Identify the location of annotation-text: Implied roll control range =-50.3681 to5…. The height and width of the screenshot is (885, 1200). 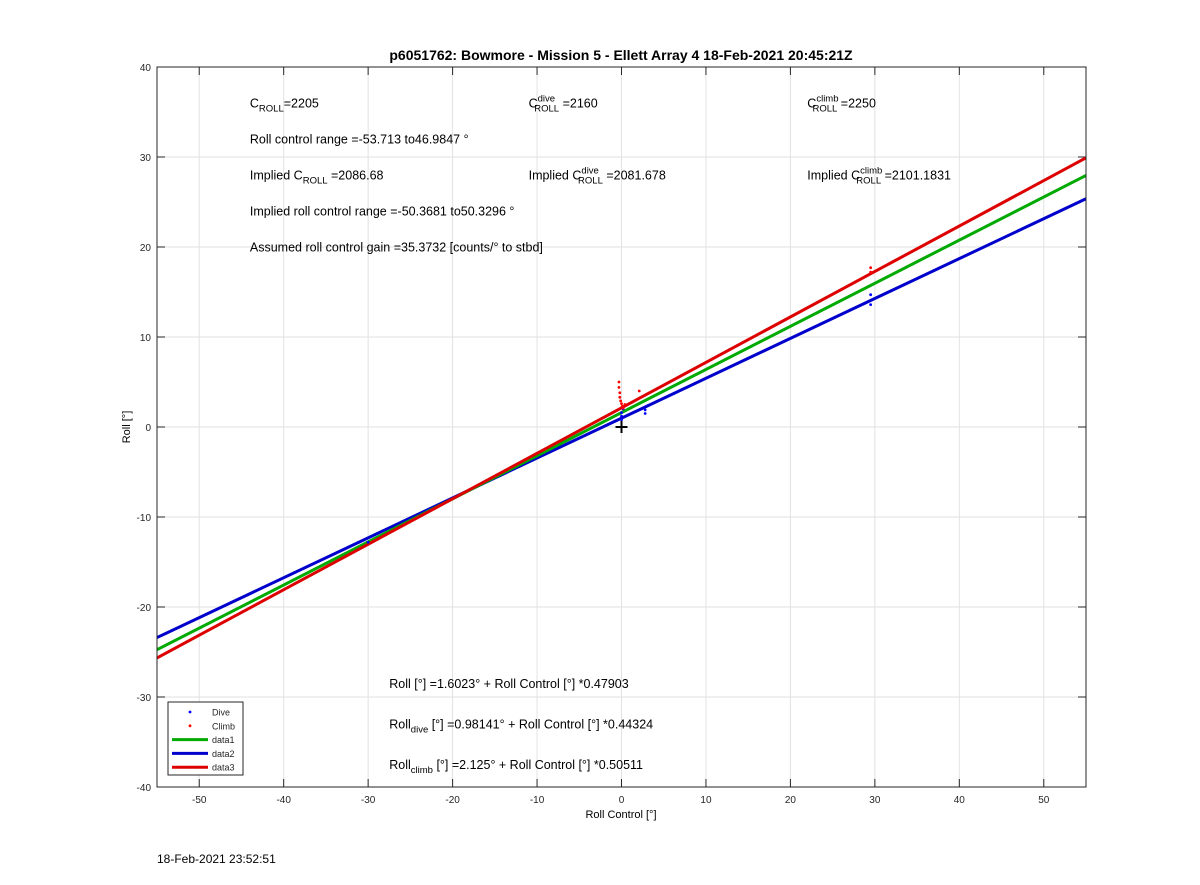
(382, 212).